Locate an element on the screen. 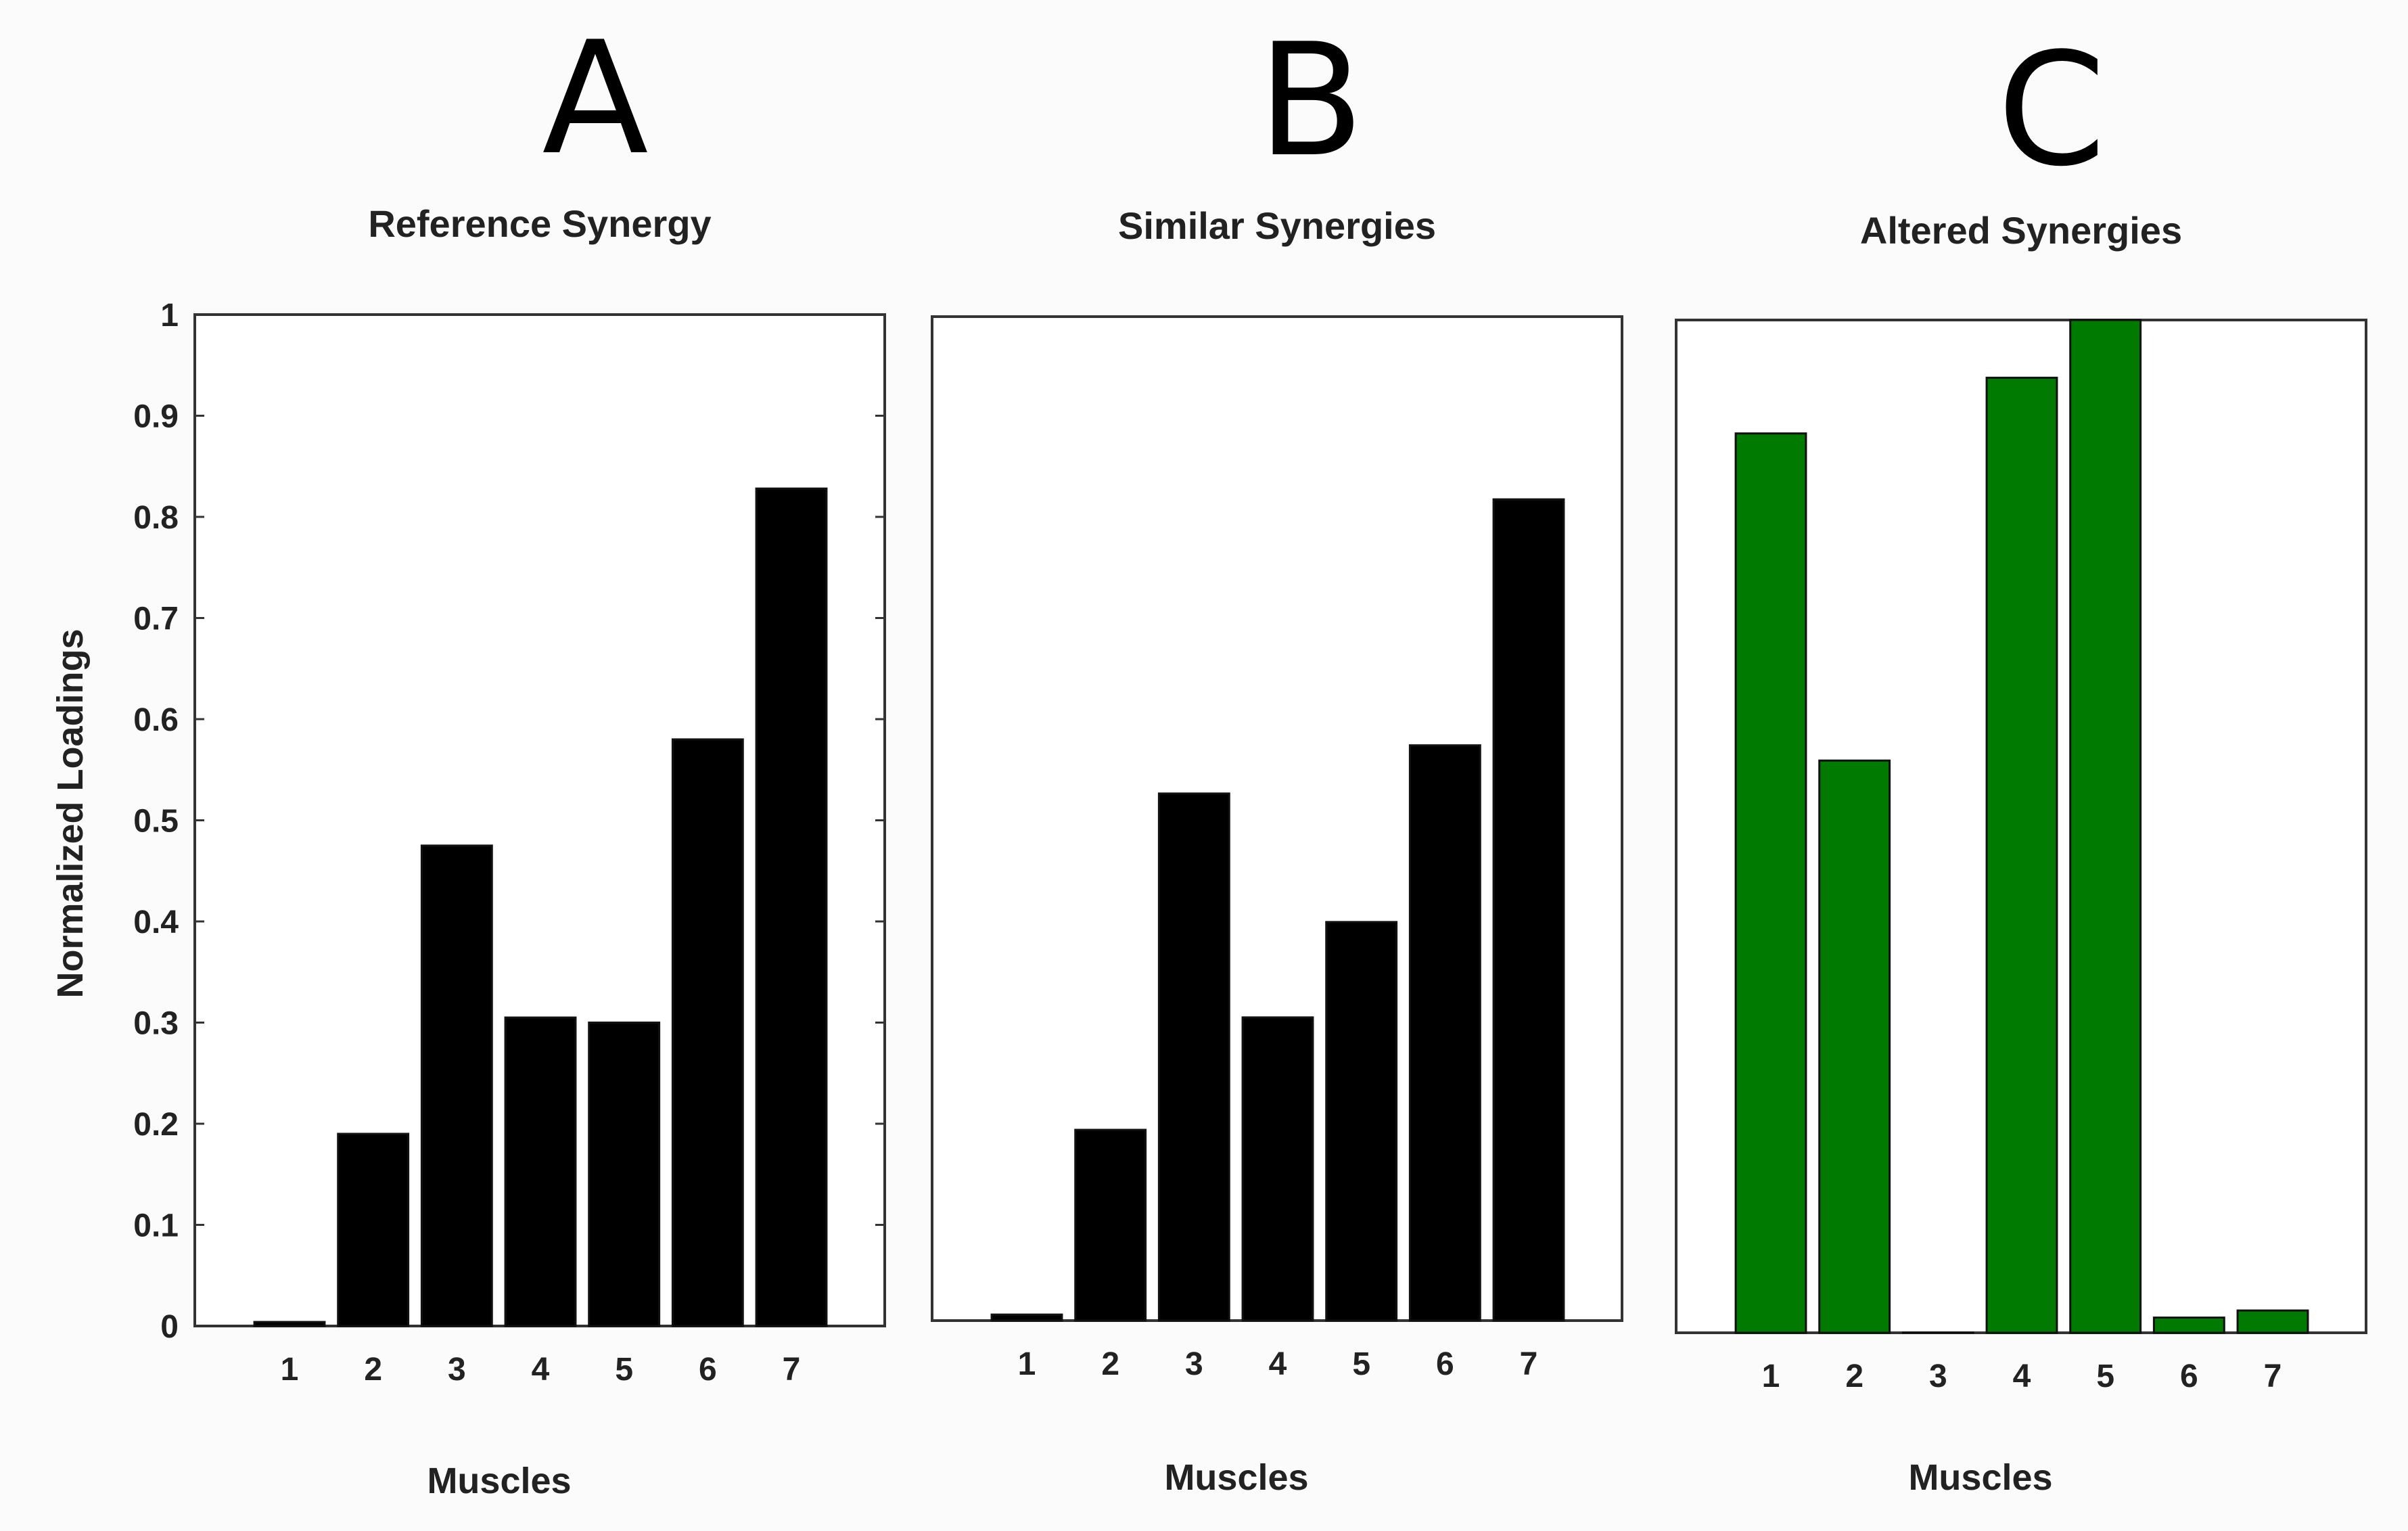 The image size is (2408, 1531). y-axis-label: Normalized Loadings is located at coordinates (70, 813).